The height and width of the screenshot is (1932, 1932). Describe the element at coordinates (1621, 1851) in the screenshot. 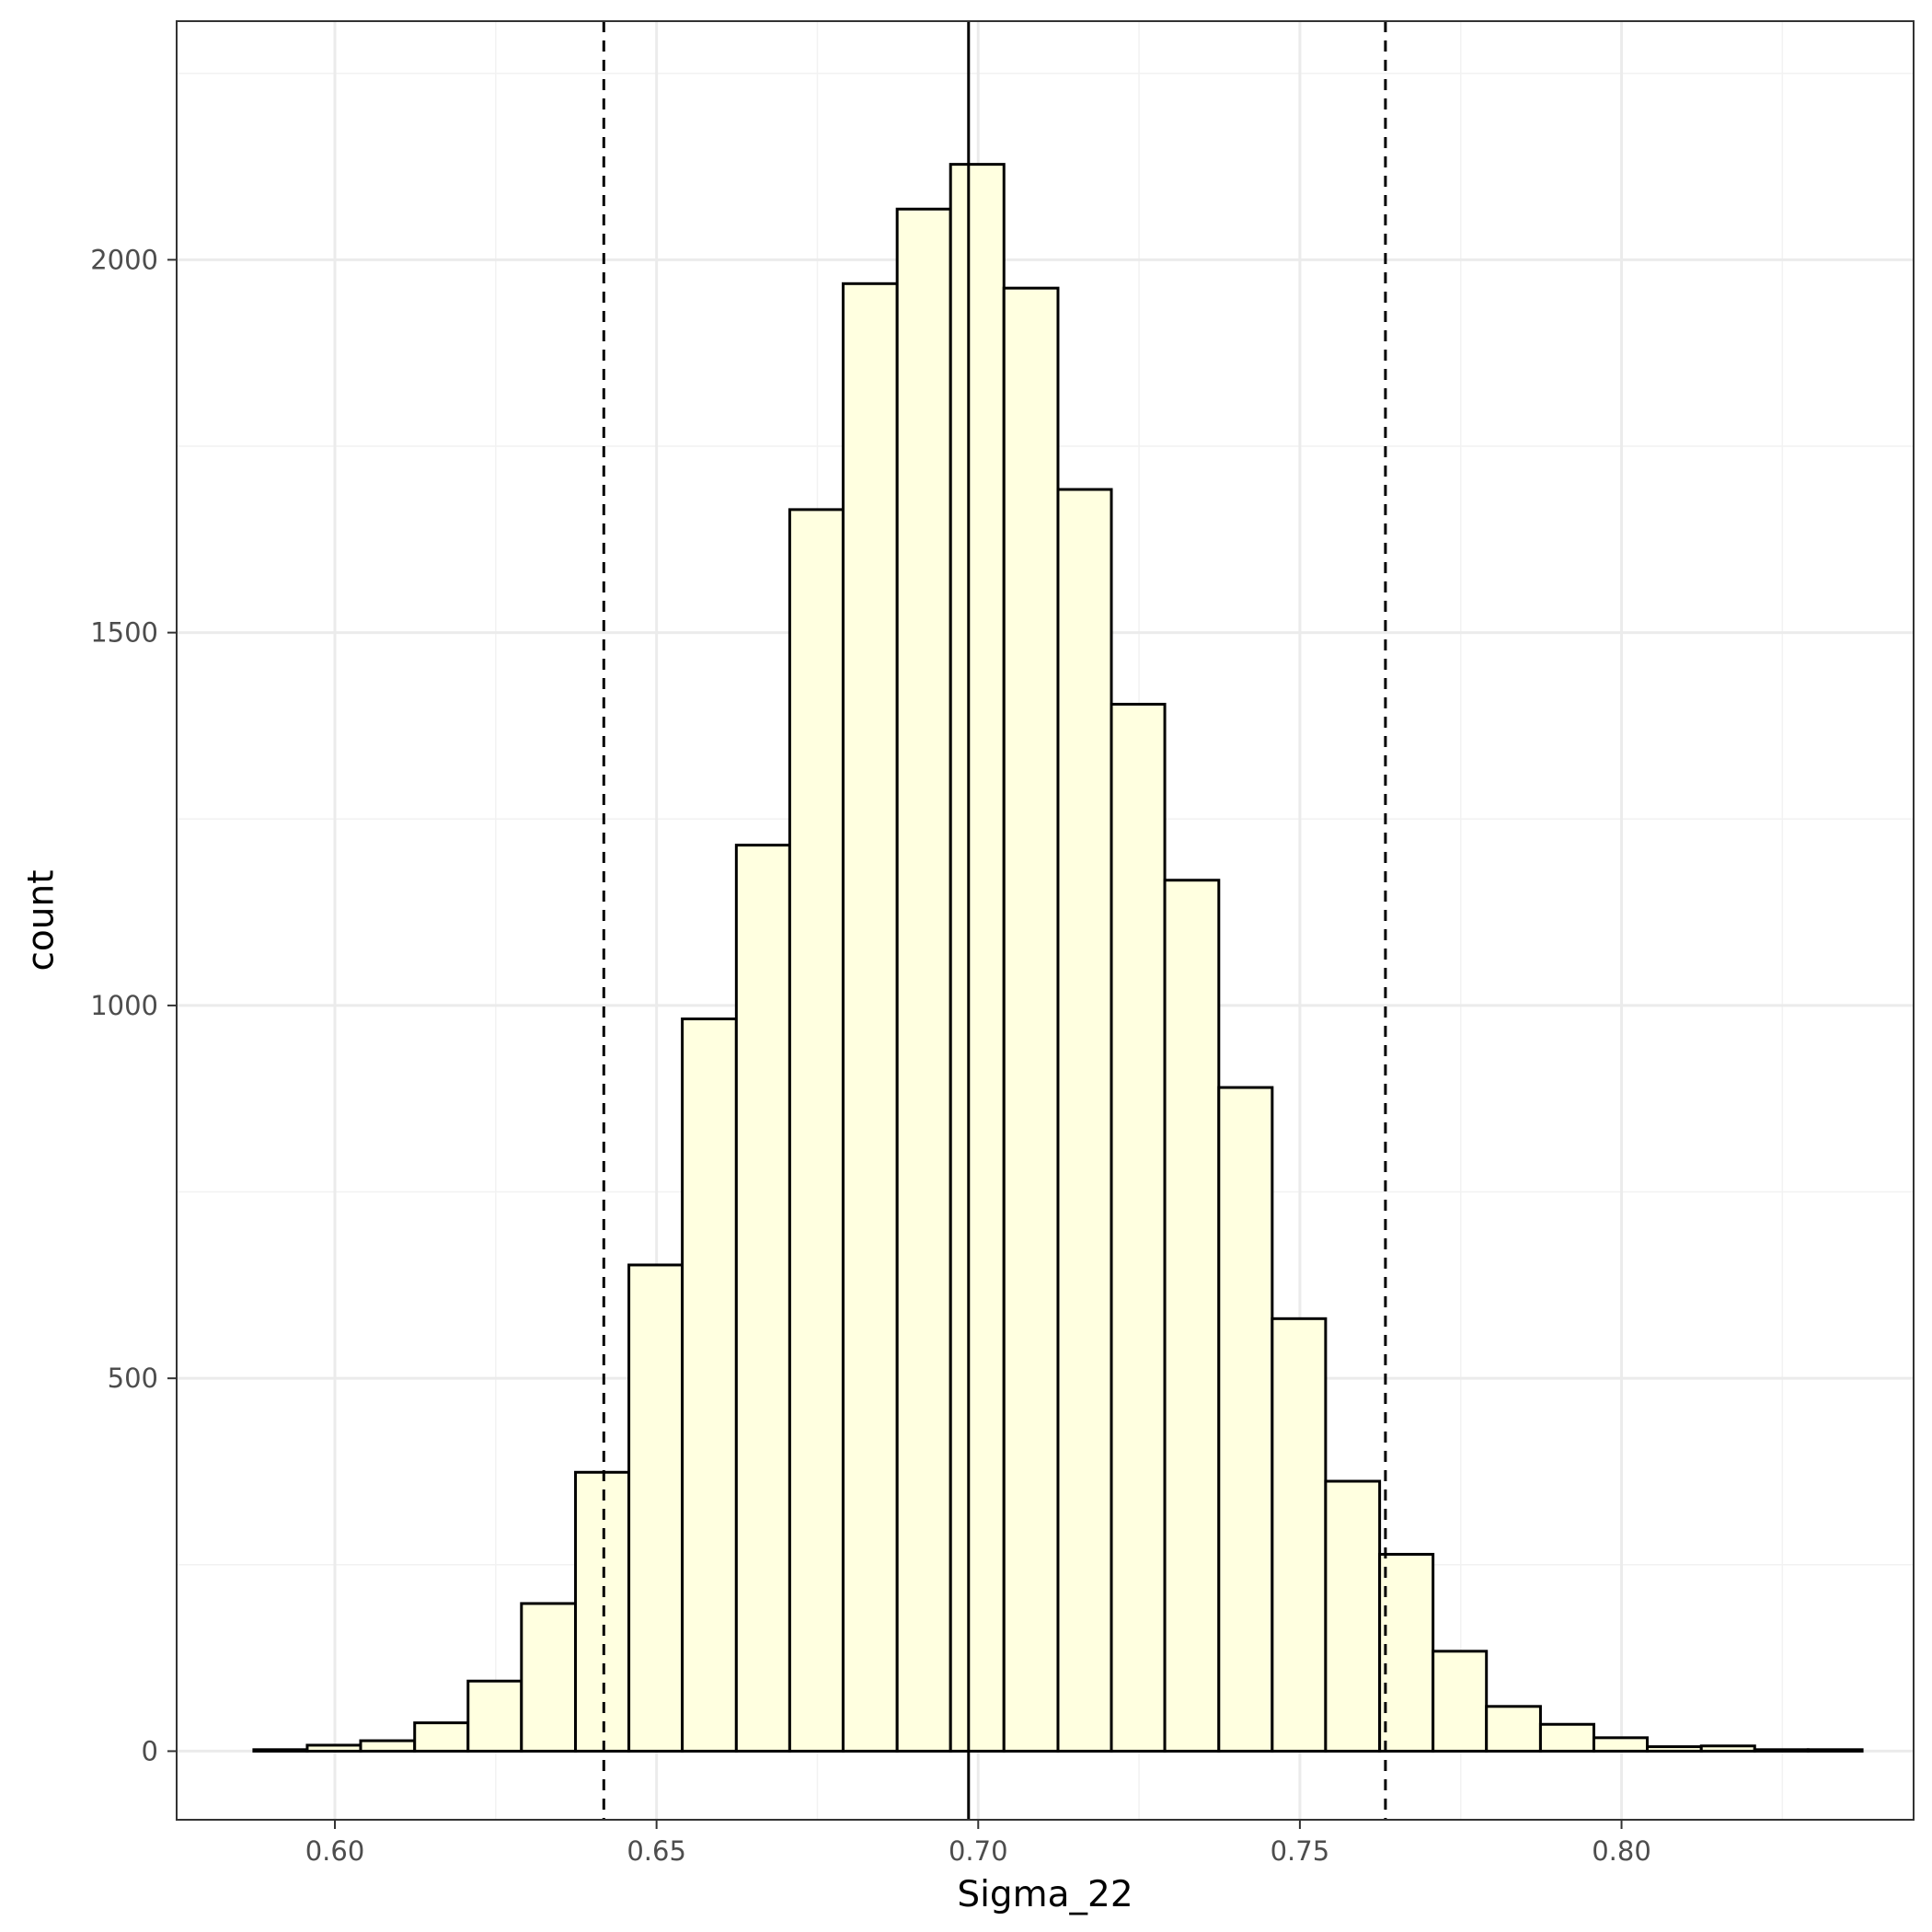

I see `x-tick-label-4: 0.80` at that location.